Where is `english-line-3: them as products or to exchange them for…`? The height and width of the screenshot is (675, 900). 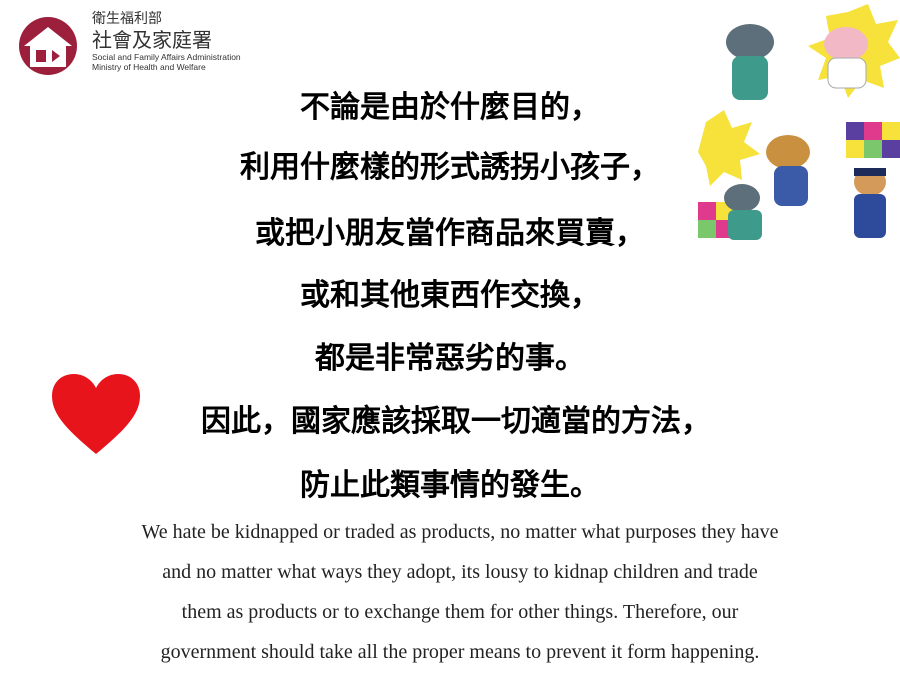
english-line-3: them as products or to exchange them for… is located at coordinates (460, 612).